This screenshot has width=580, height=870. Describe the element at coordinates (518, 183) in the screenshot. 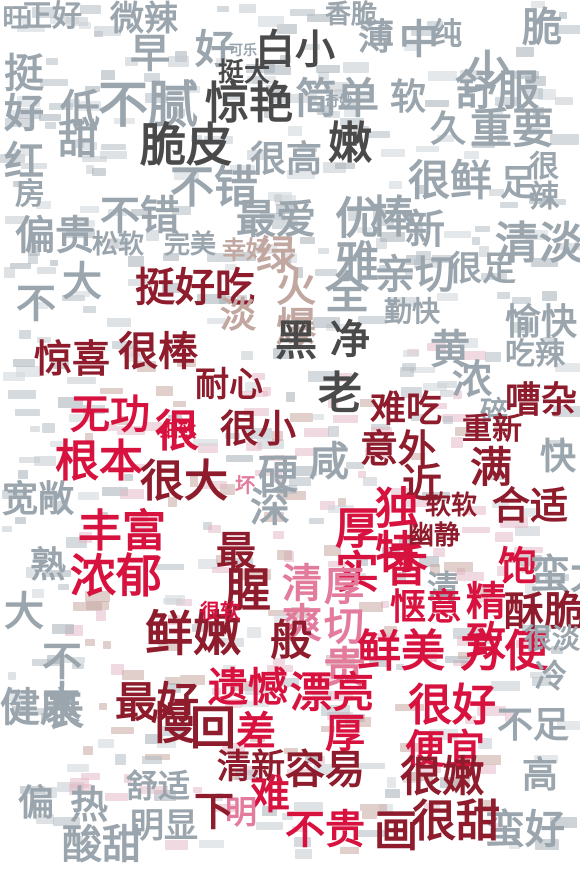

I see `word: 足` at that location.